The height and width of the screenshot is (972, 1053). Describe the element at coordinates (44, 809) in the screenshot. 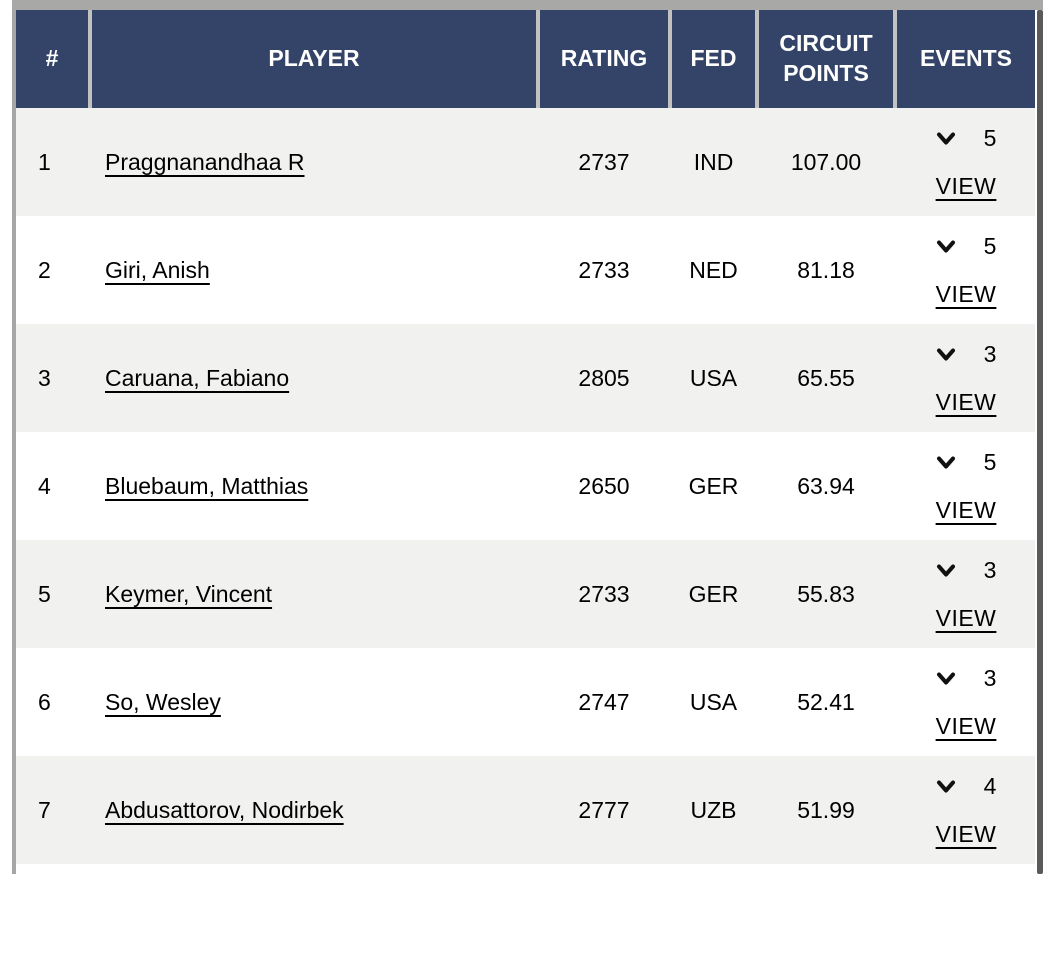

I see `rank-value: 7` at that location.